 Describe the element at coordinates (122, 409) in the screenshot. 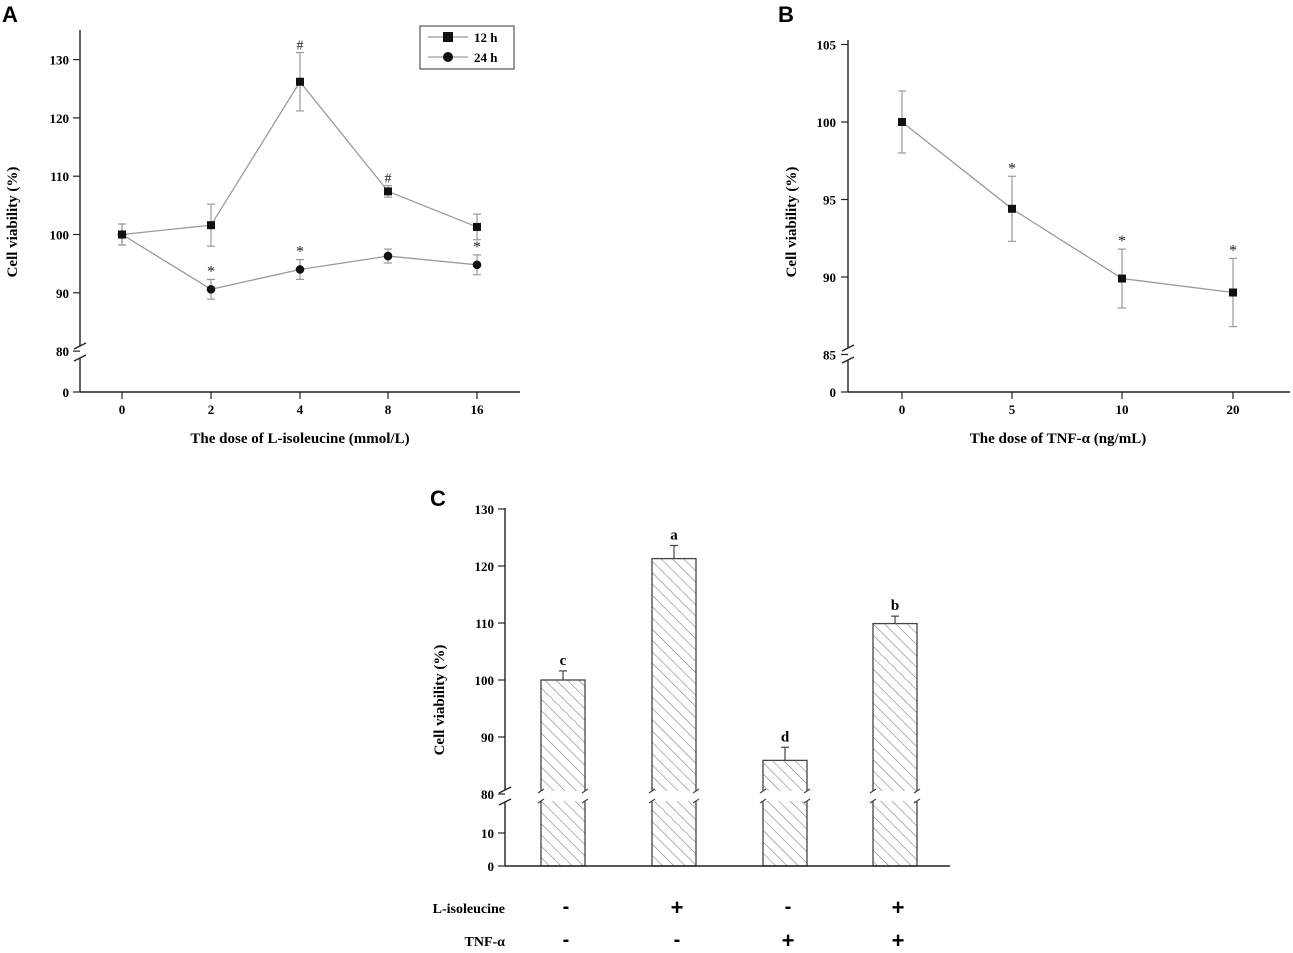

I see `a-x-tick-label: 0` at that location.